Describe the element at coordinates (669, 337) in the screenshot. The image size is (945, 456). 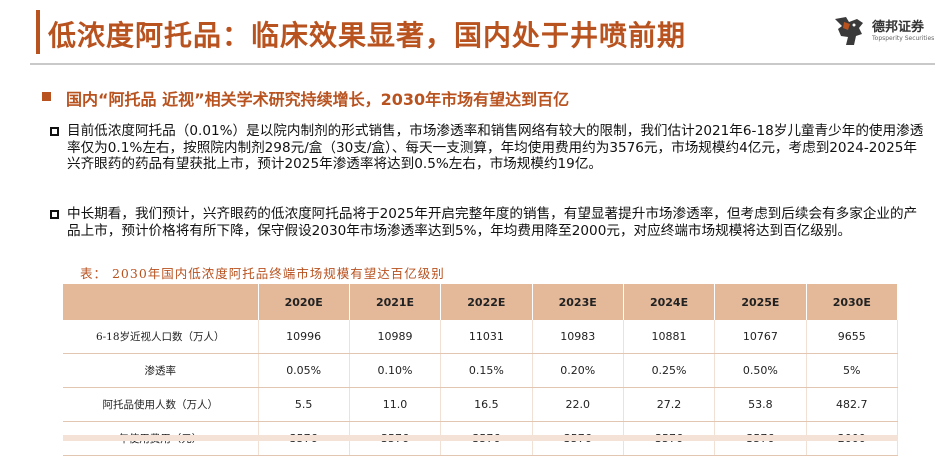
I see `table-cell: 10881` at that location.